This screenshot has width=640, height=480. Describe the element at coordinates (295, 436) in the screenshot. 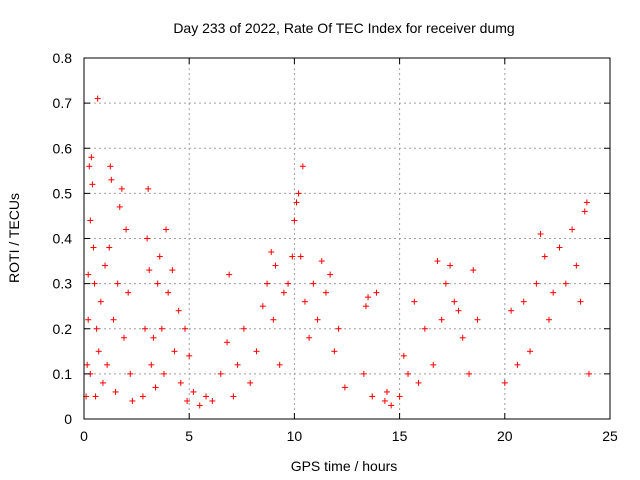

I see `x-tick-label: 10` at that location.